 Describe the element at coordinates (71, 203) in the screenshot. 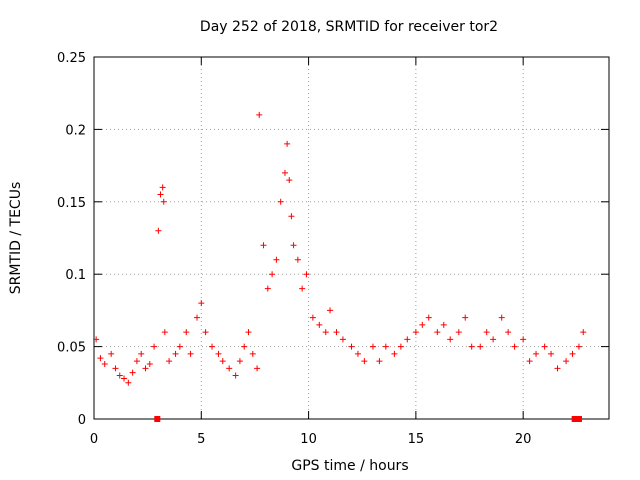

I see `y-tick-label: 0.15` at that location.